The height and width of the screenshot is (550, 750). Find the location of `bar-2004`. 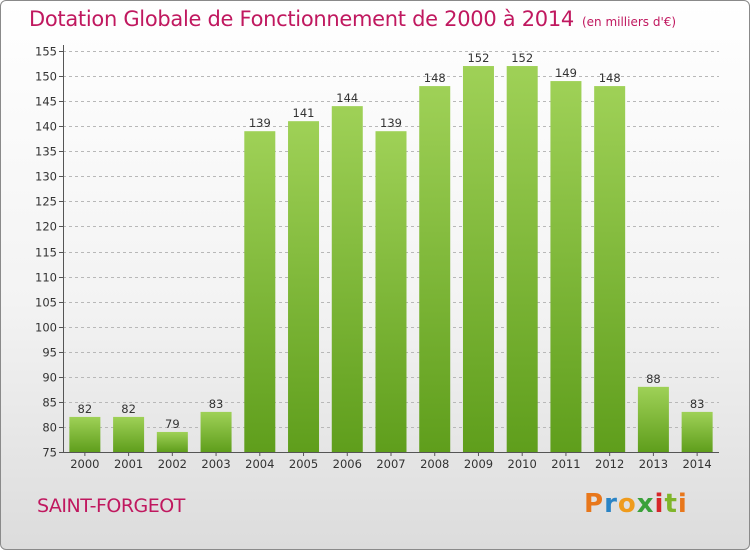

bar-2004 is located at coordinates (260, 291).